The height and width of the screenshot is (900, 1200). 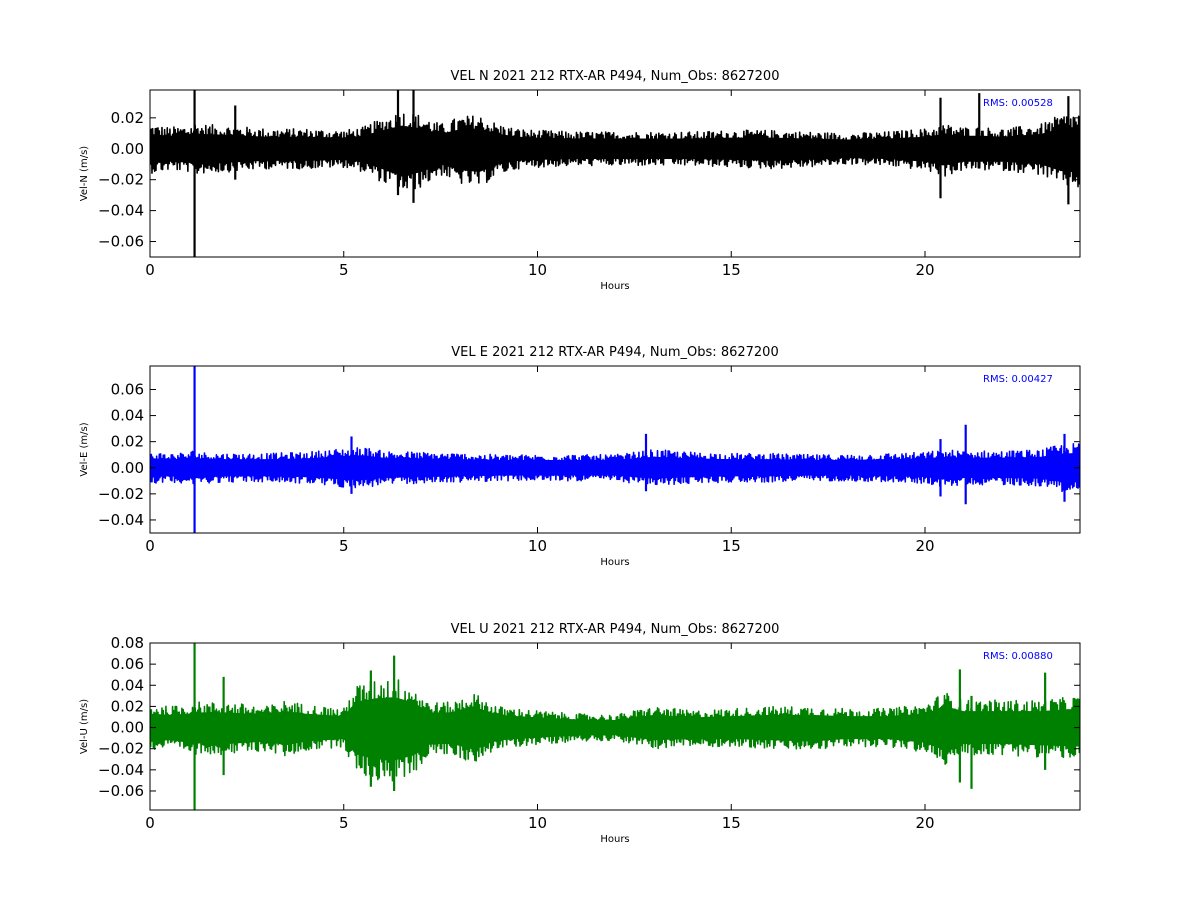 I want to click on y-axis-label: Vel-E (m/s), so click(x=84, y=449).